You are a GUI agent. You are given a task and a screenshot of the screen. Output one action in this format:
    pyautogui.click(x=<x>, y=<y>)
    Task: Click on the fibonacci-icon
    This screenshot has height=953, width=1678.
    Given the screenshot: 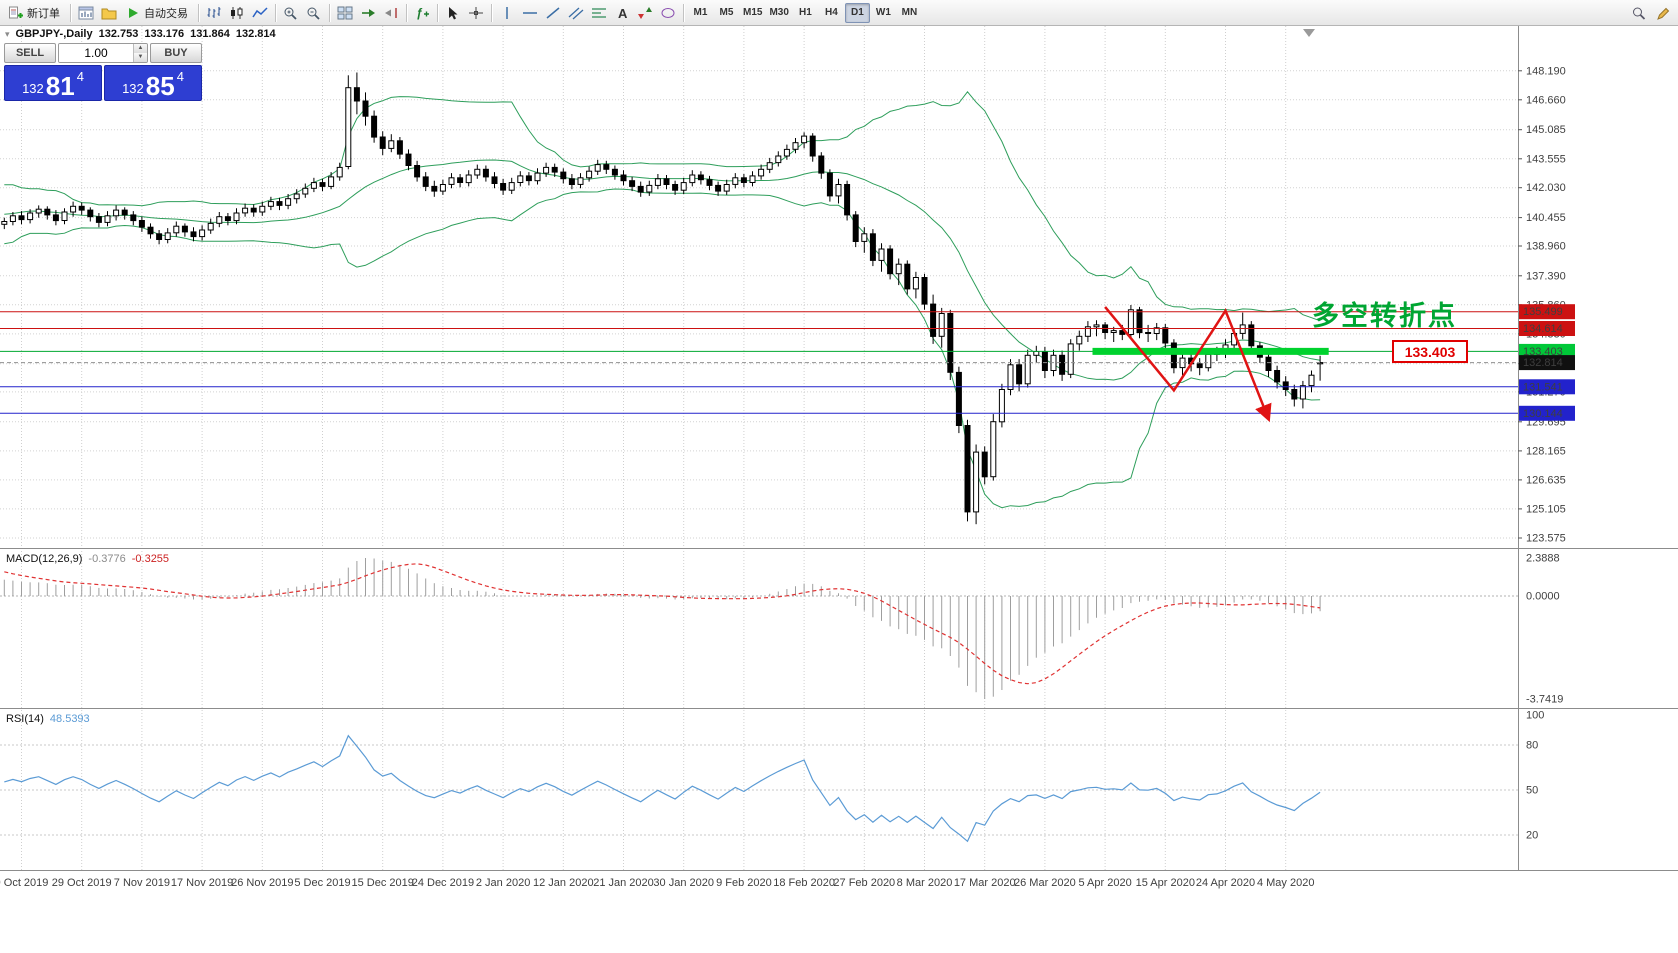 What is the action you would take?
    pyautogui.click(x=599, y=12)
    